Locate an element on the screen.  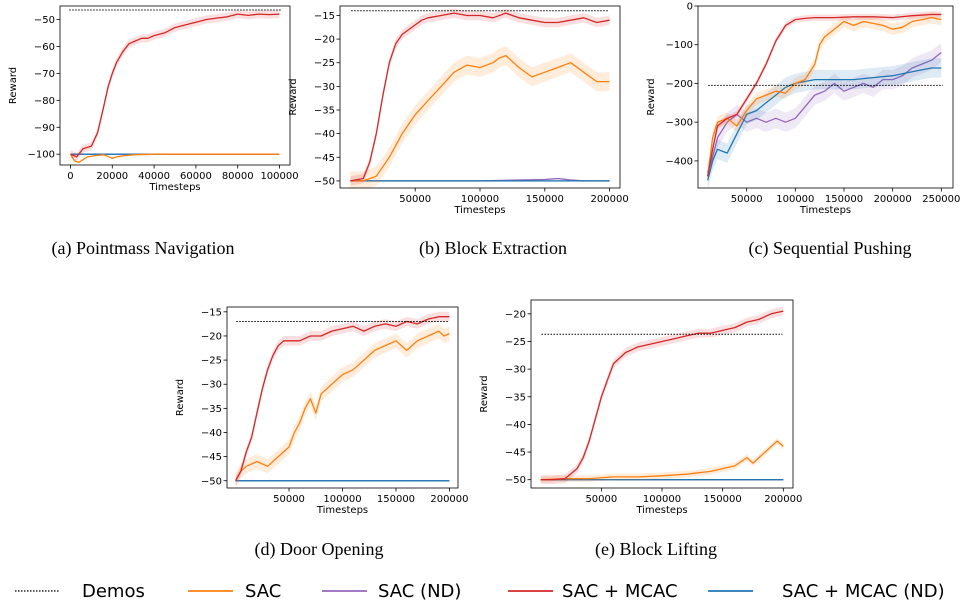
y-tick-label: −70 is located at coordinates (44, 74).